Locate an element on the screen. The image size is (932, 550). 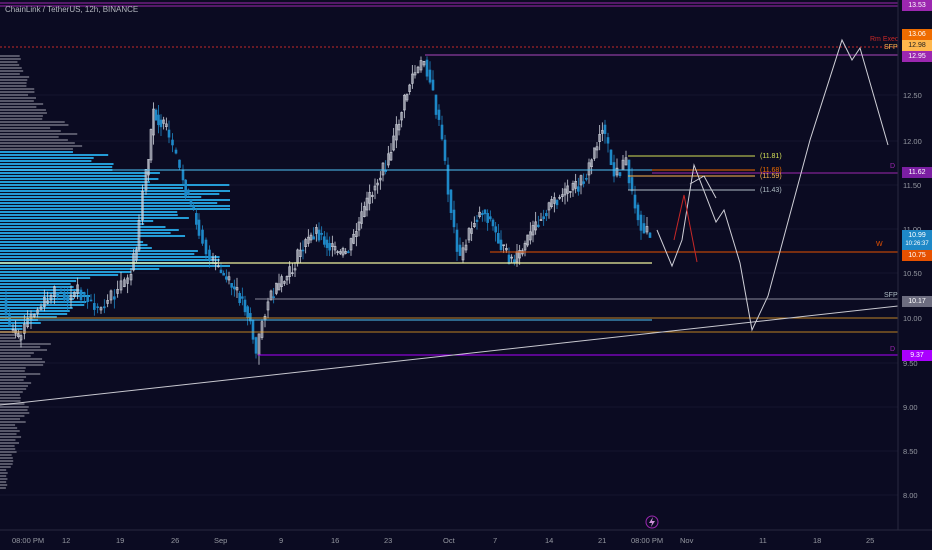
price-tag-10-17: 10.17 is located at coordinates (917, 301).